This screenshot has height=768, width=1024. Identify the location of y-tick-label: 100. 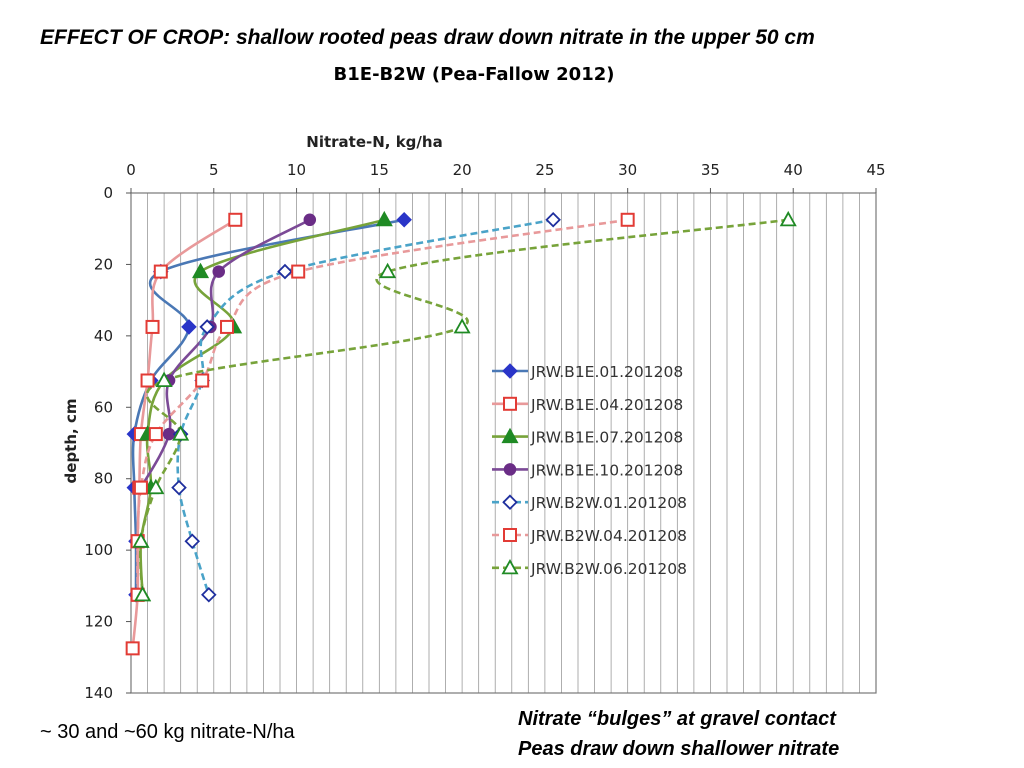
(98, 550).